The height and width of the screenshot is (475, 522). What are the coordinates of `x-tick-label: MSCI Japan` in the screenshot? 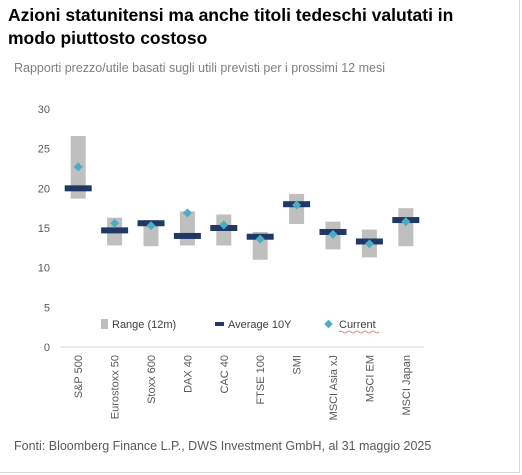 It's located at (407, 385).